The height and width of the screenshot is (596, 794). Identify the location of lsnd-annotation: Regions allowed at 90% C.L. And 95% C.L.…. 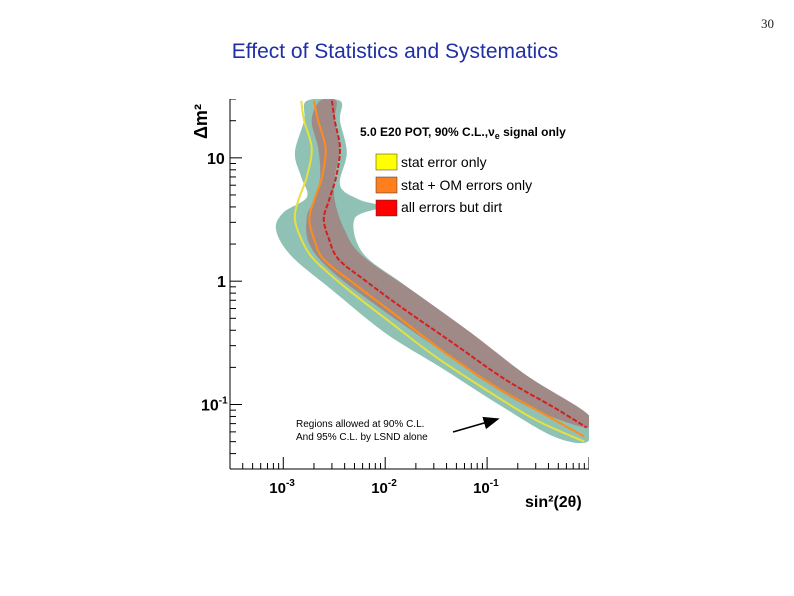
(398, 429).